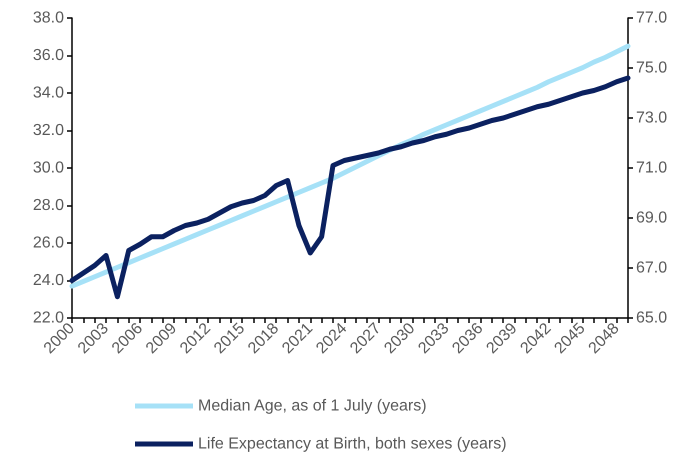 The image size is (688, 461). I want to click on y-tick-label: 26.0, so click(48, 243).